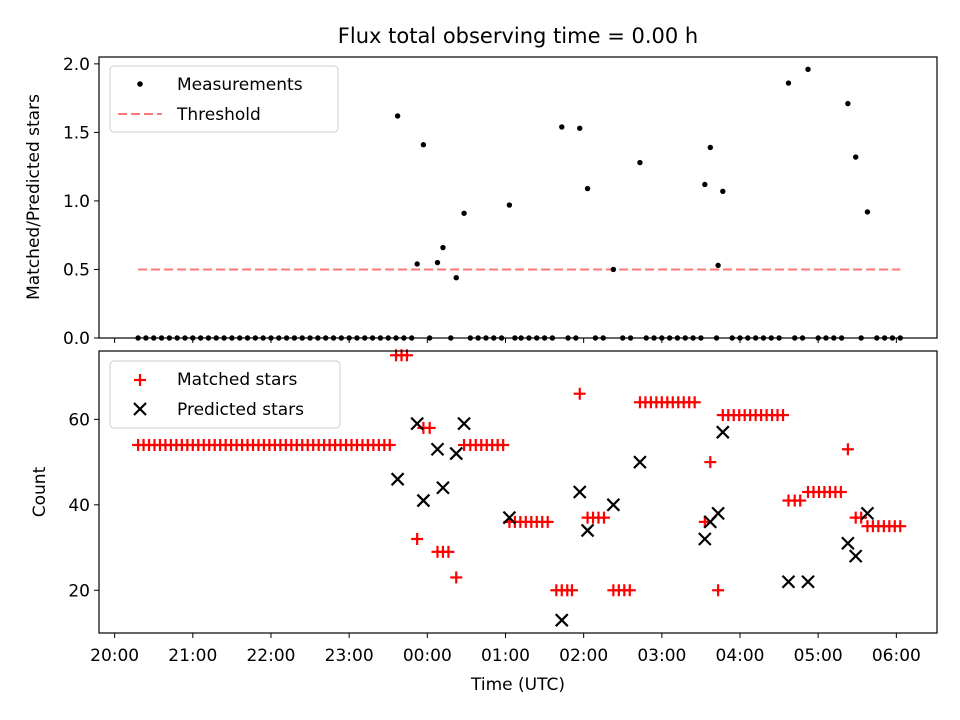 The image size is (960, 720). Describe the element at coordinates (79, 506) in the screenshot. I see `bottom-y-tick-label: 40` at that location.